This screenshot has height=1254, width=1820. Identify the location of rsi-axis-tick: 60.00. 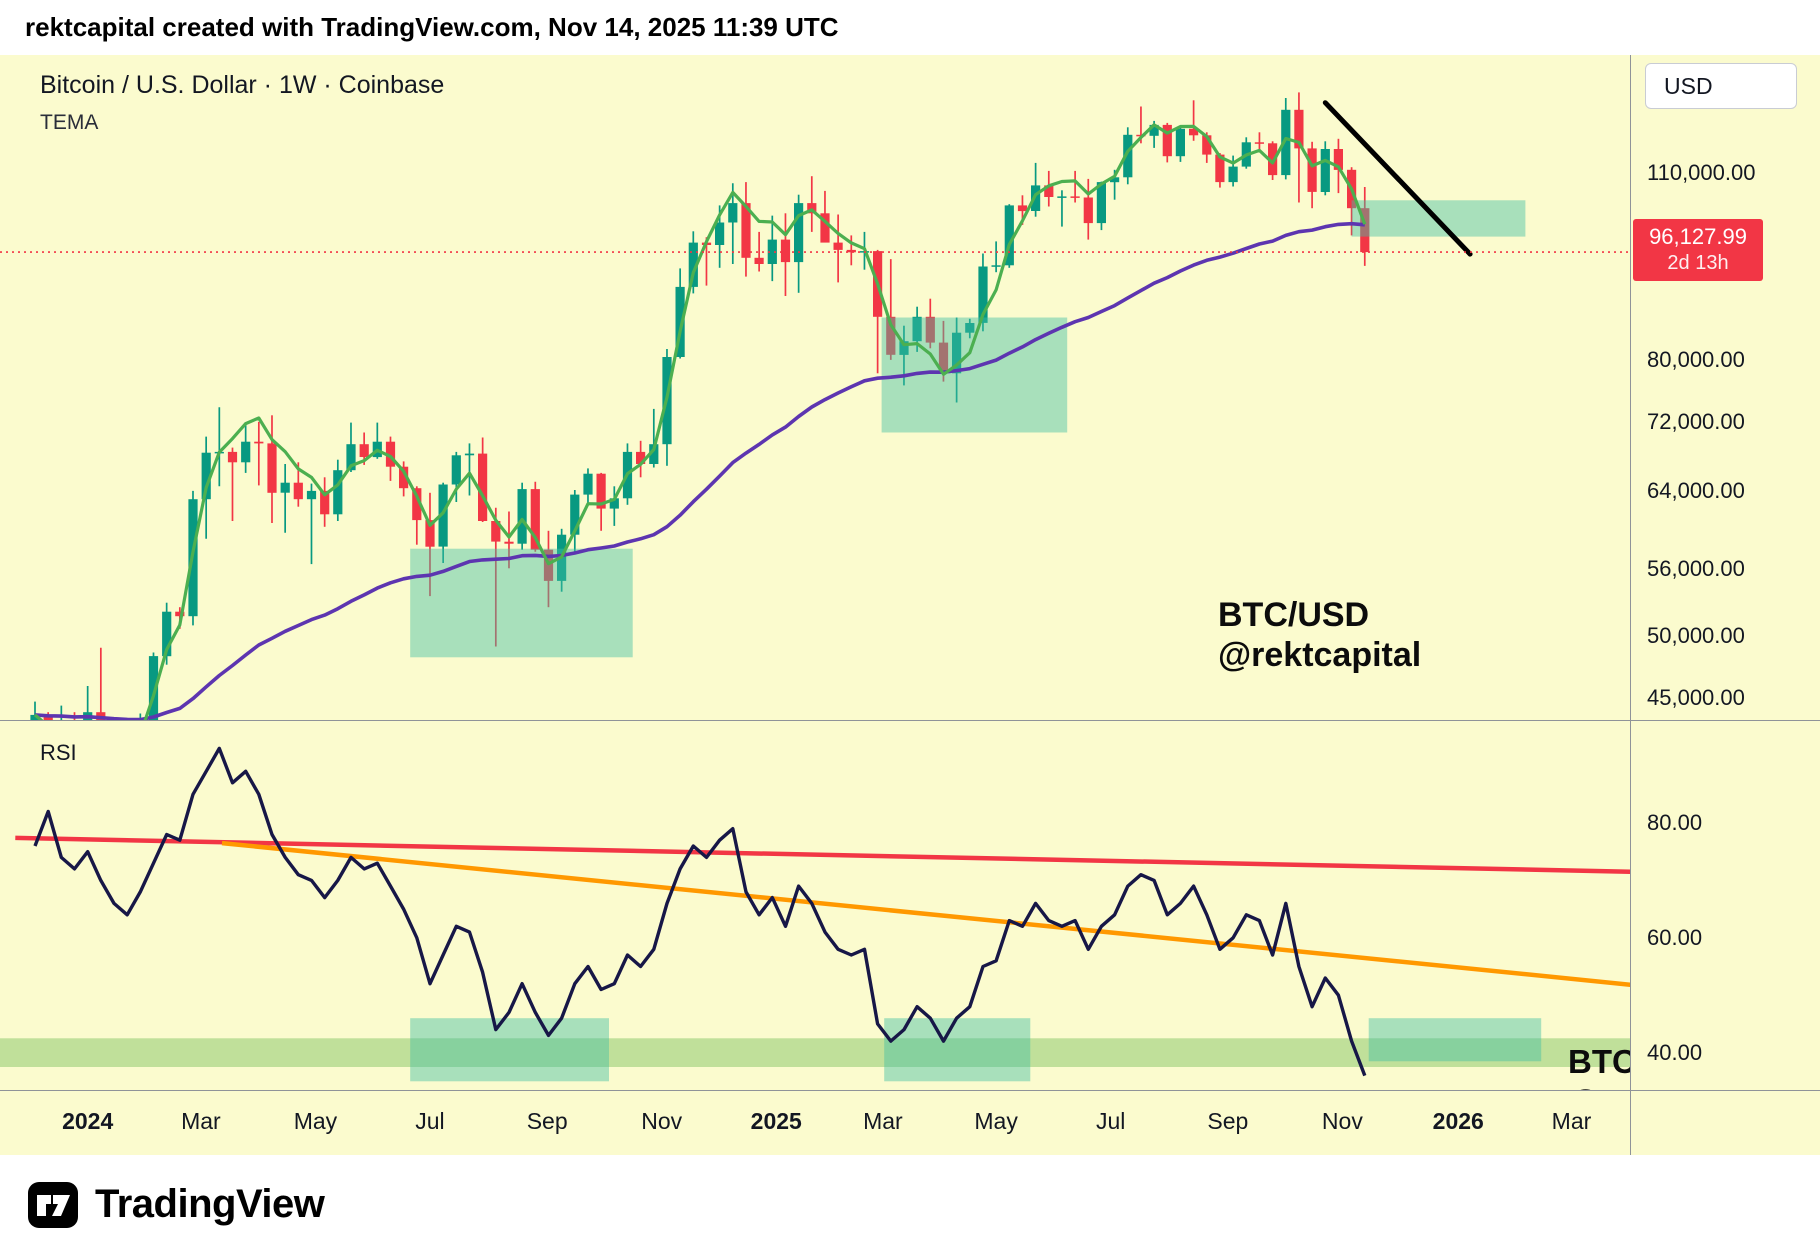
(1675, 937).